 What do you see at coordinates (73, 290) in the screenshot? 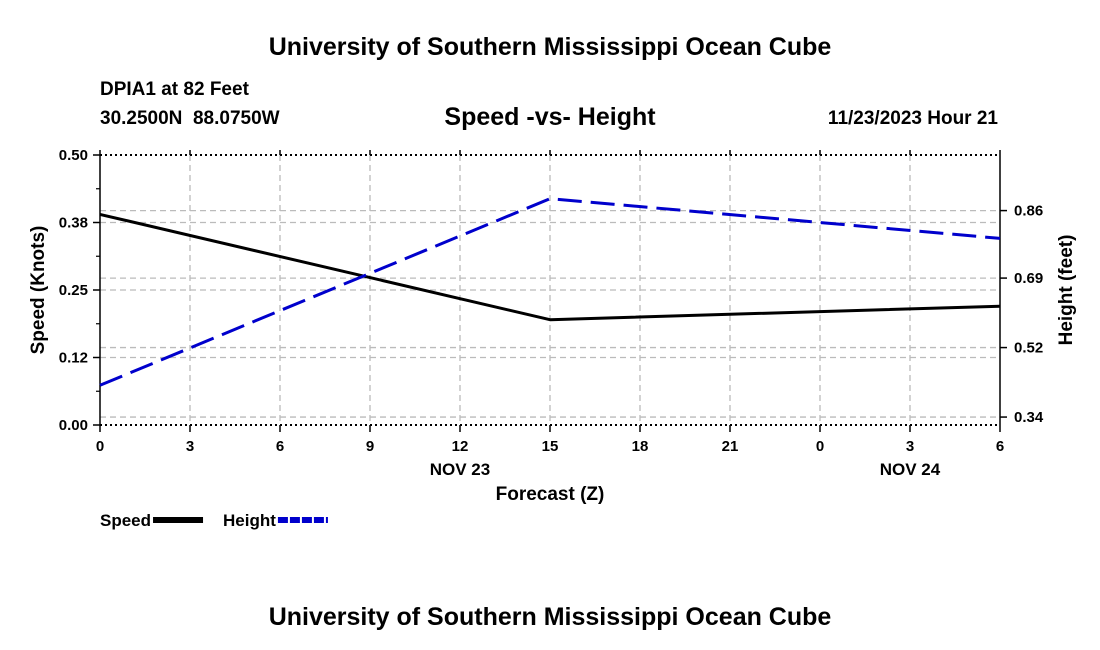
I see `y-tick-label: 0.25` at bounding box center [73, 290].